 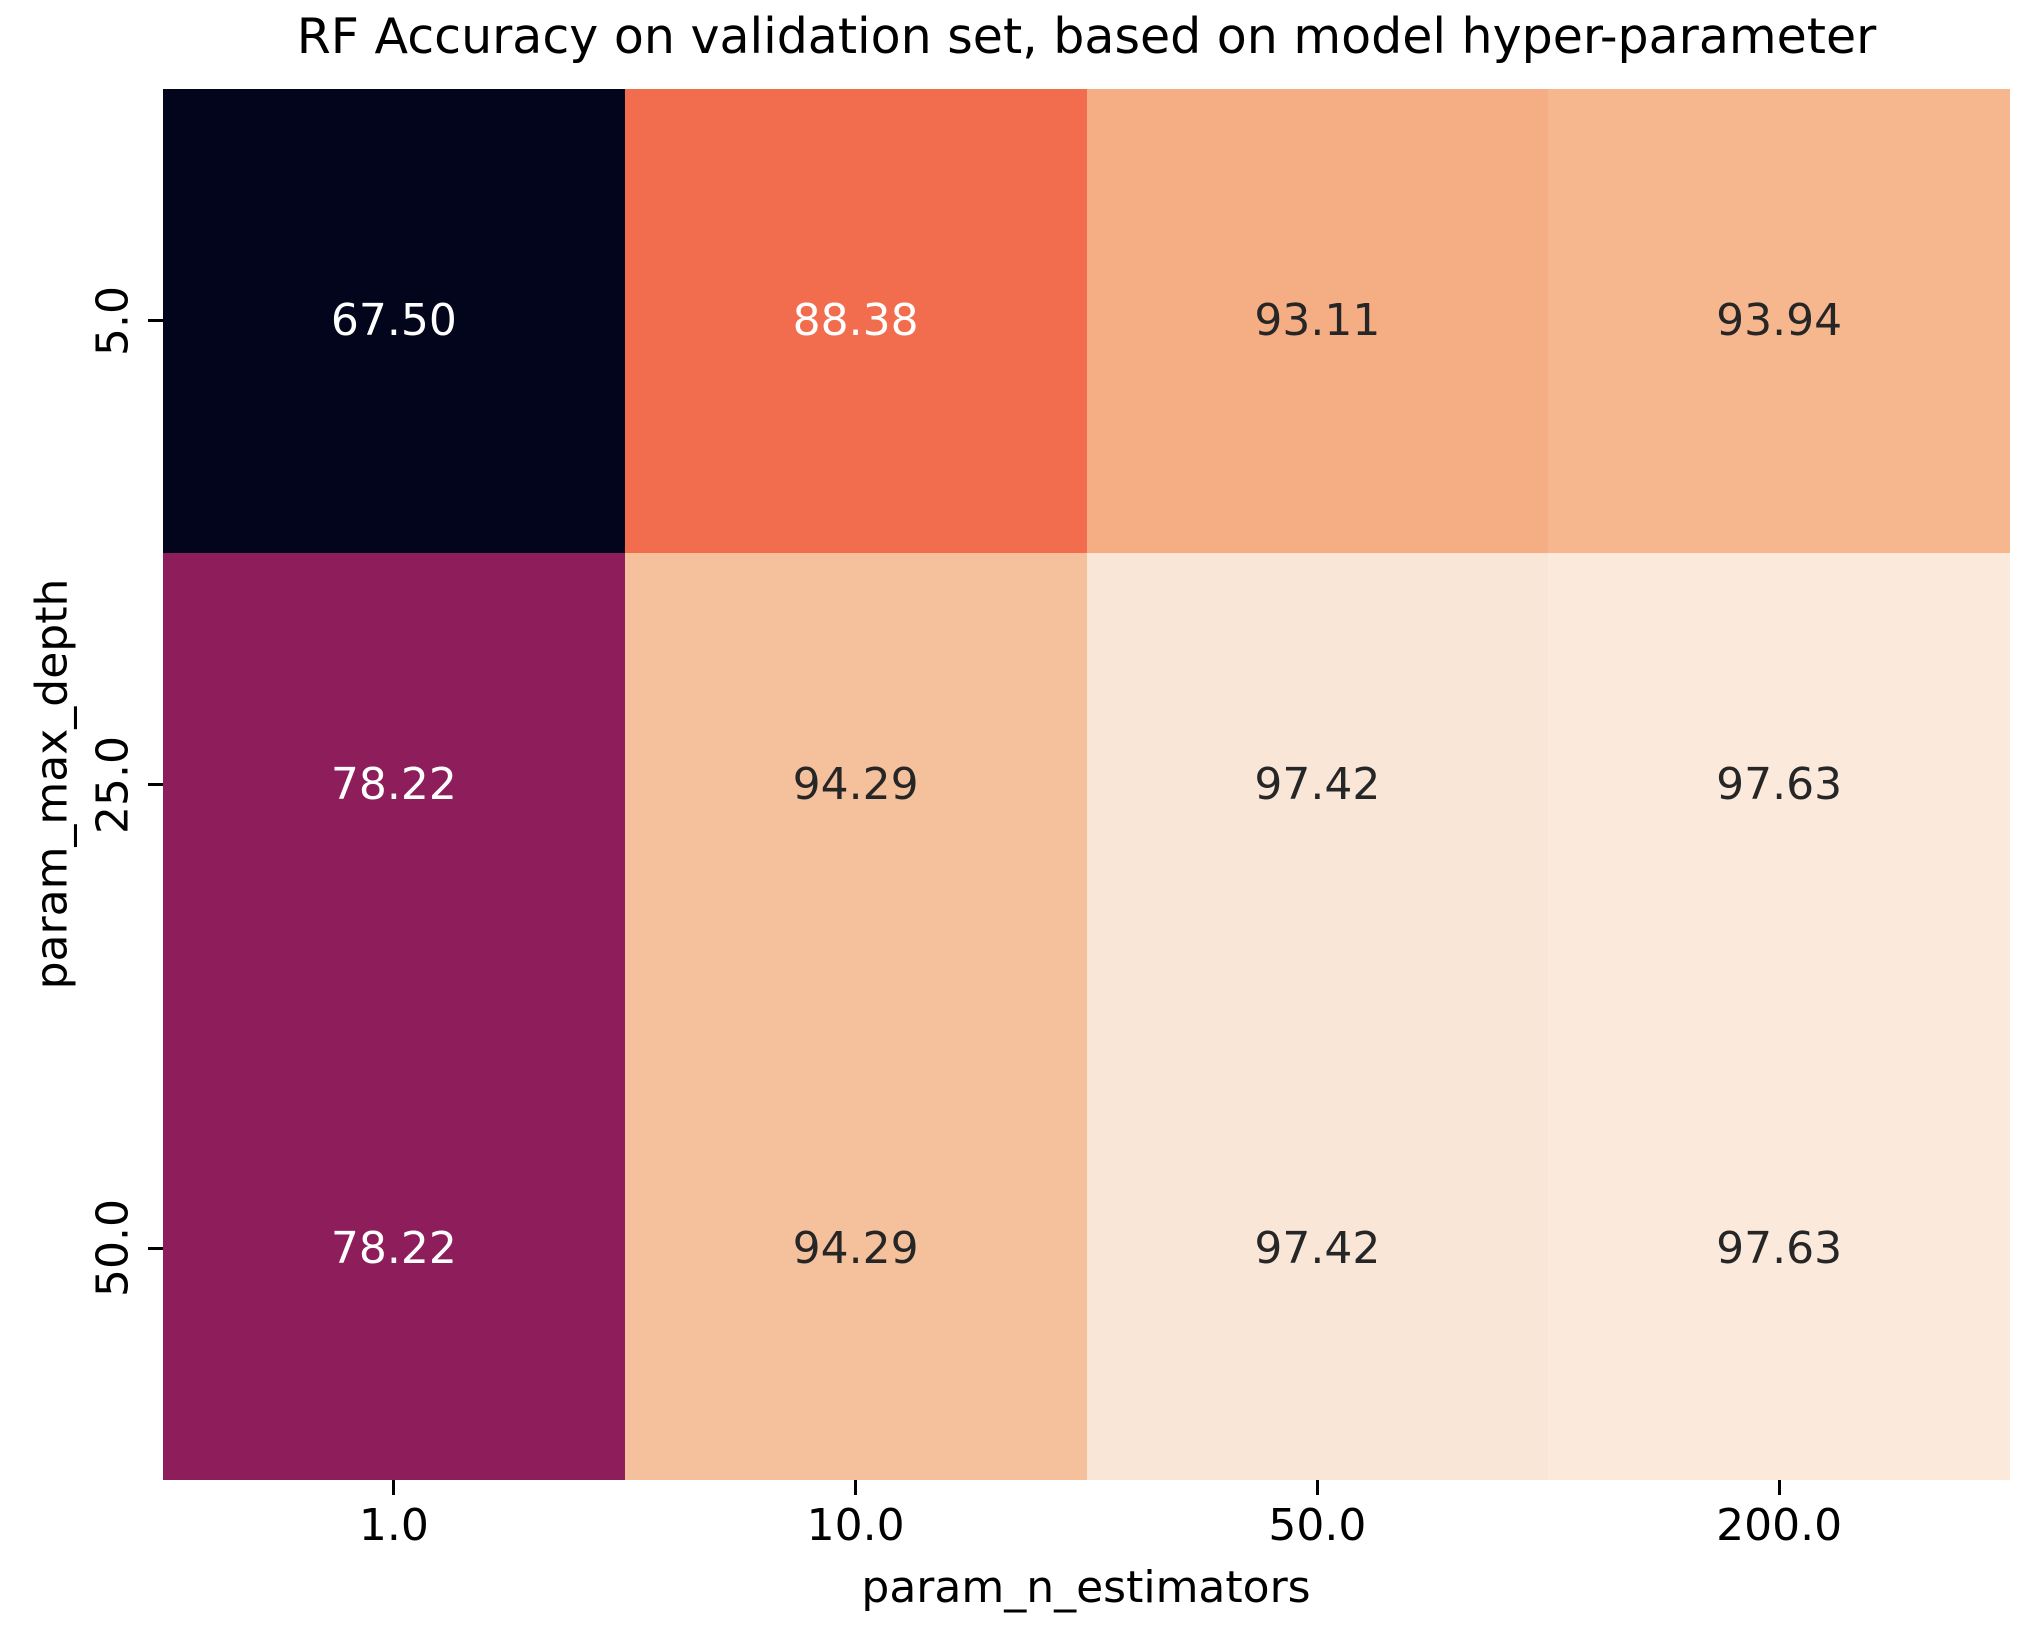 What do you see at coordinates (113, 320) in the screenshot?
I see `y-tick-label: 5.0` at bounding box center [113, 320].